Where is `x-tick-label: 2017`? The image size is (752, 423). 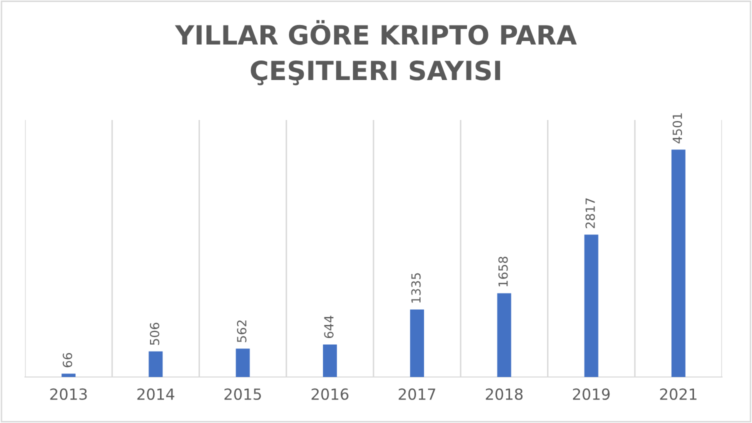
x-tick-label: 2017 is located at coordinates (417, 394).